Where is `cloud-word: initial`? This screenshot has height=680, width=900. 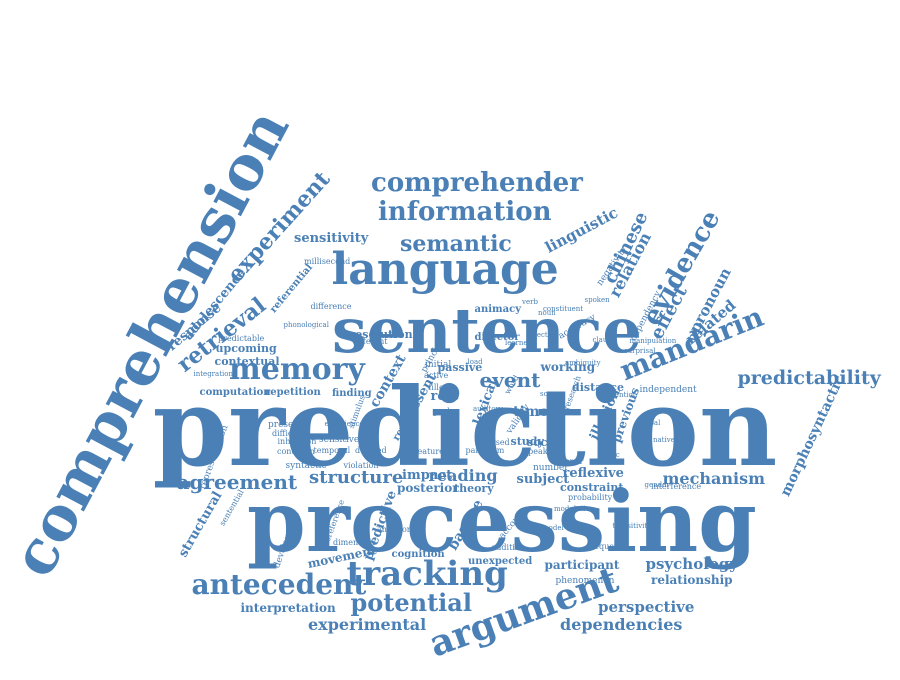 cloud-word: initial is located at coordinates (438, 364).